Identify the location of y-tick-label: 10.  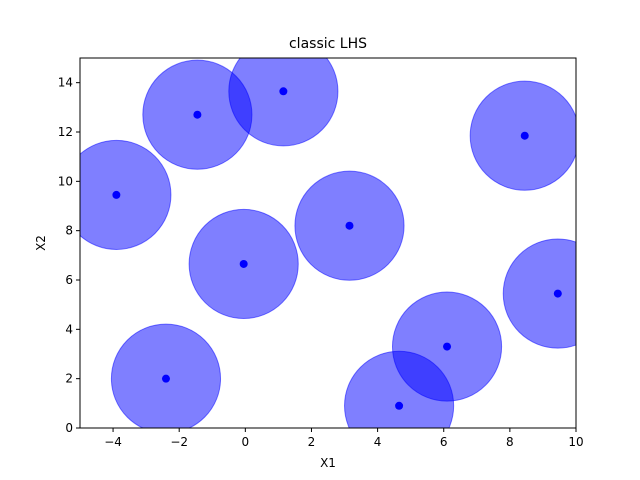
(65, 181).